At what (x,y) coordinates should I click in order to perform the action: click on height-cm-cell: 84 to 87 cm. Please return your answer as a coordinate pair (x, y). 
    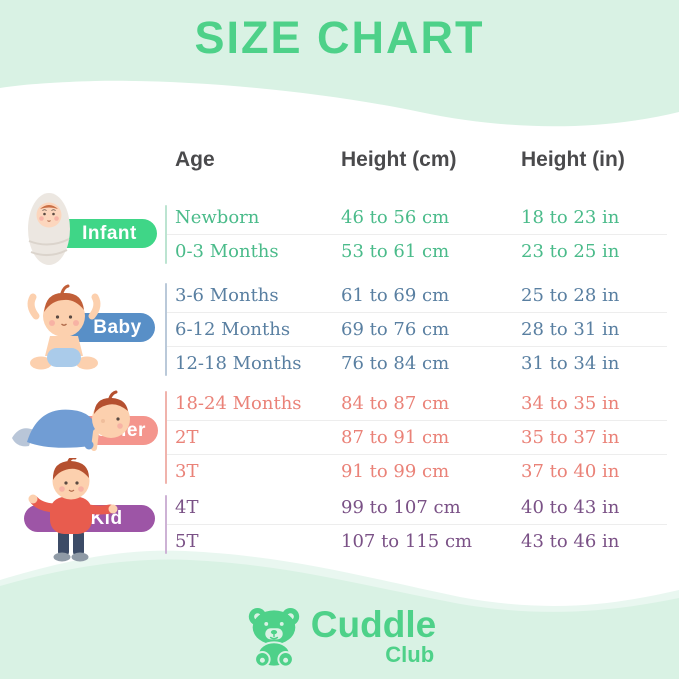
    Looking at the image, I should click on (395, 403).